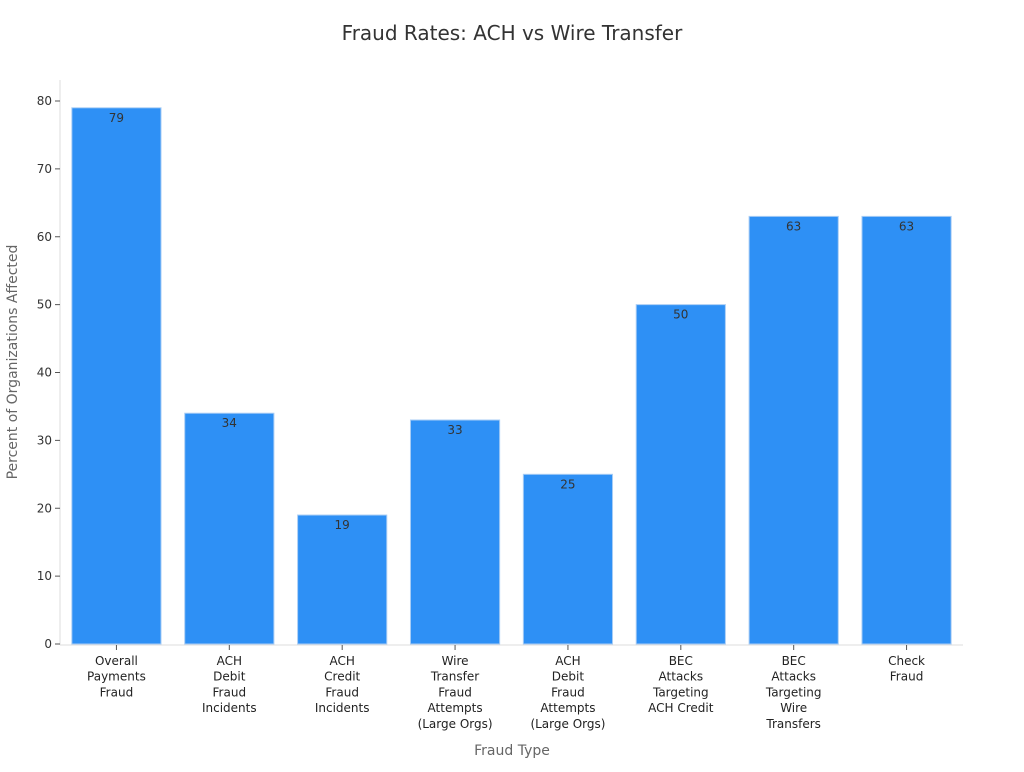 This screenshot has height=772, width=1024. Describe the element at coordinates (906, 661) in the screenshot. I see `x-tick-label-line: Check` at that location.